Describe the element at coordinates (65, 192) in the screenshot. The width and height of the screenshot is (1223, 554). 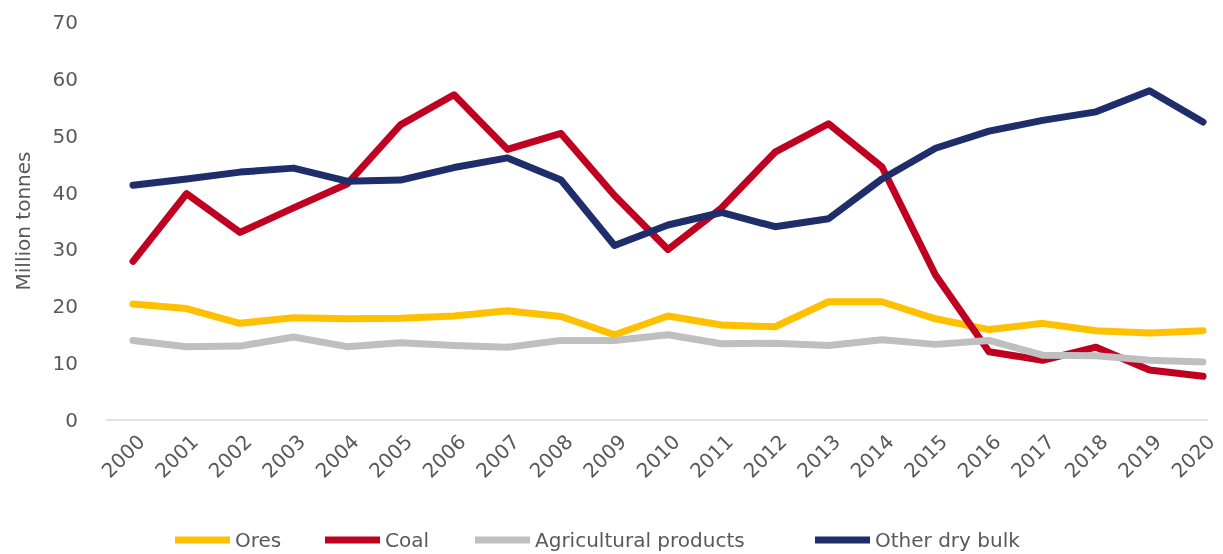
I see `y-tick-label: 40` at that location.